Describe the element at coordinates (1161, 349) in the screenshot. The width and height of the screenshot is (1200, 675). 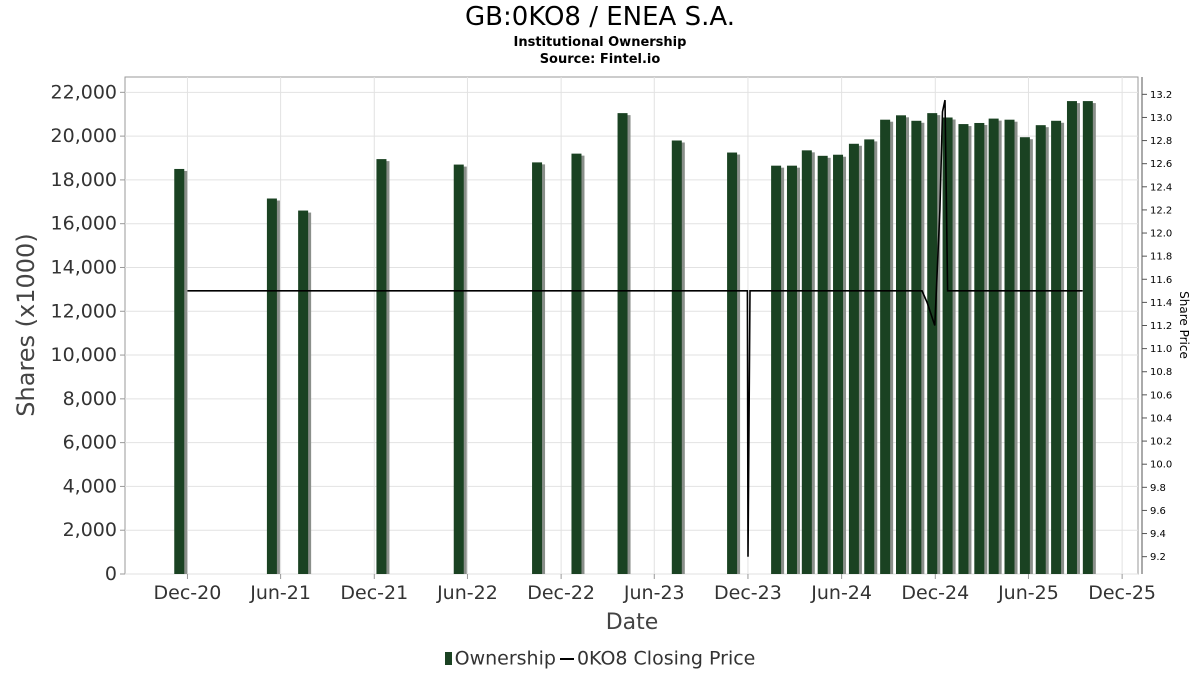
I see `y2-tick-label: 11.0` at that location.